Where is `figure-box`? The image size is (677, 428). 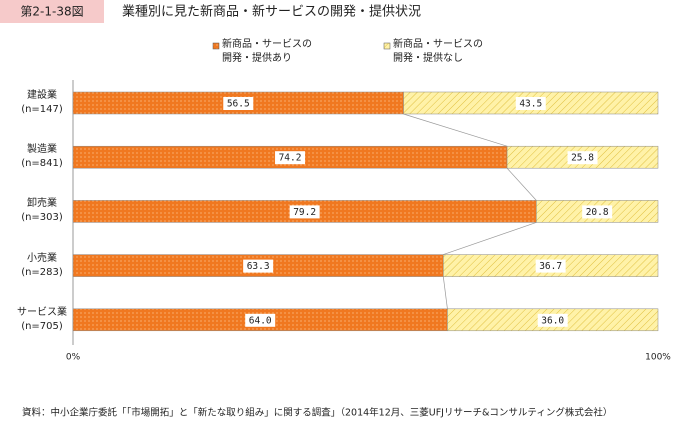
figure-box is located at coordinates (52, 11).